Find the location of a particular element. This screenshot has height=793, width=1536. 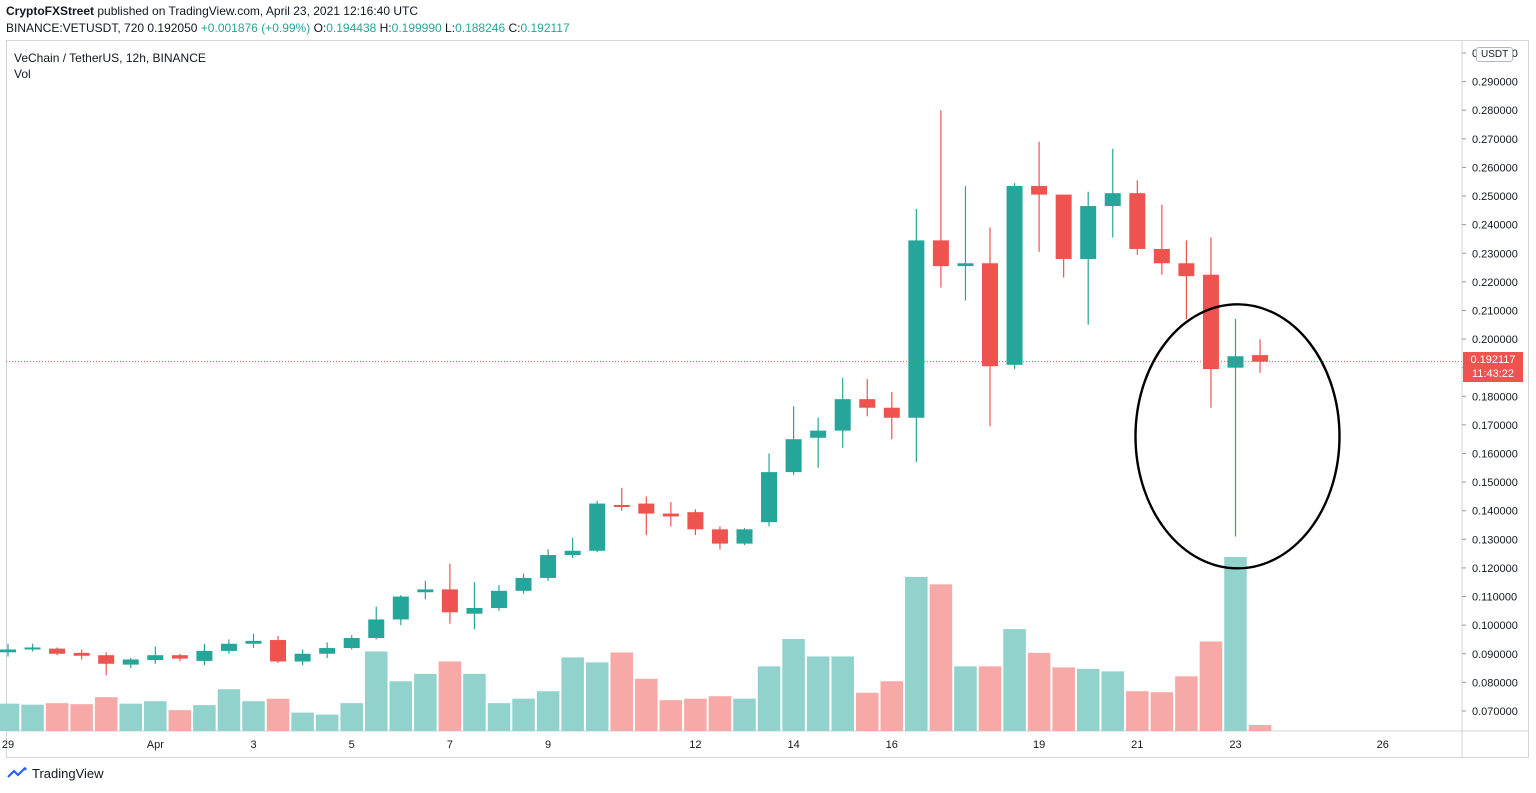

y-tick-label: 0.220000 is located at coordinates (1495, 283).